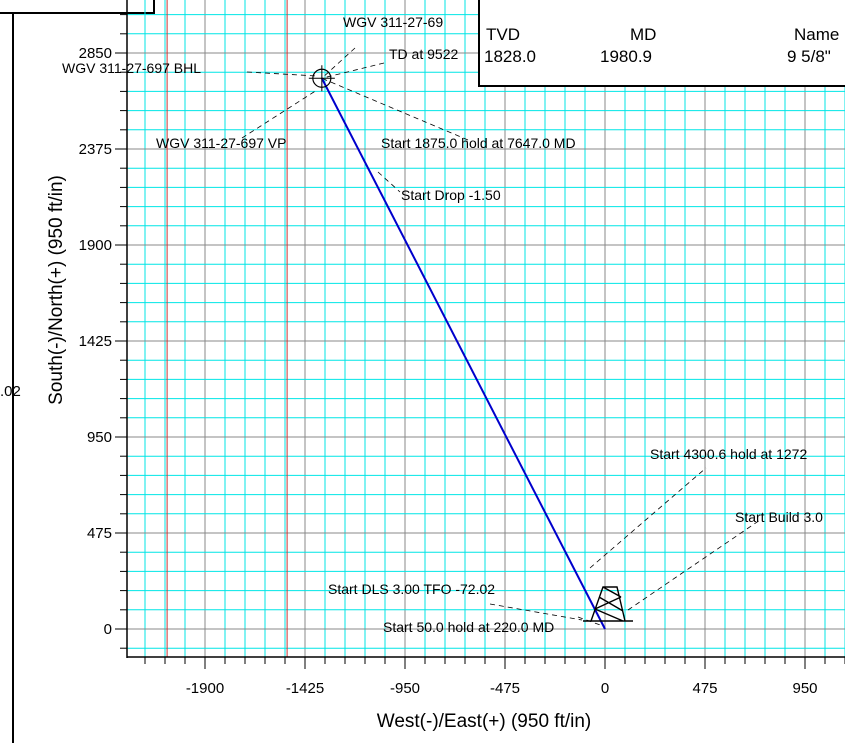 The image size is (845, 743). I want to click on y-tick-label: 1425, so click(95, 341).